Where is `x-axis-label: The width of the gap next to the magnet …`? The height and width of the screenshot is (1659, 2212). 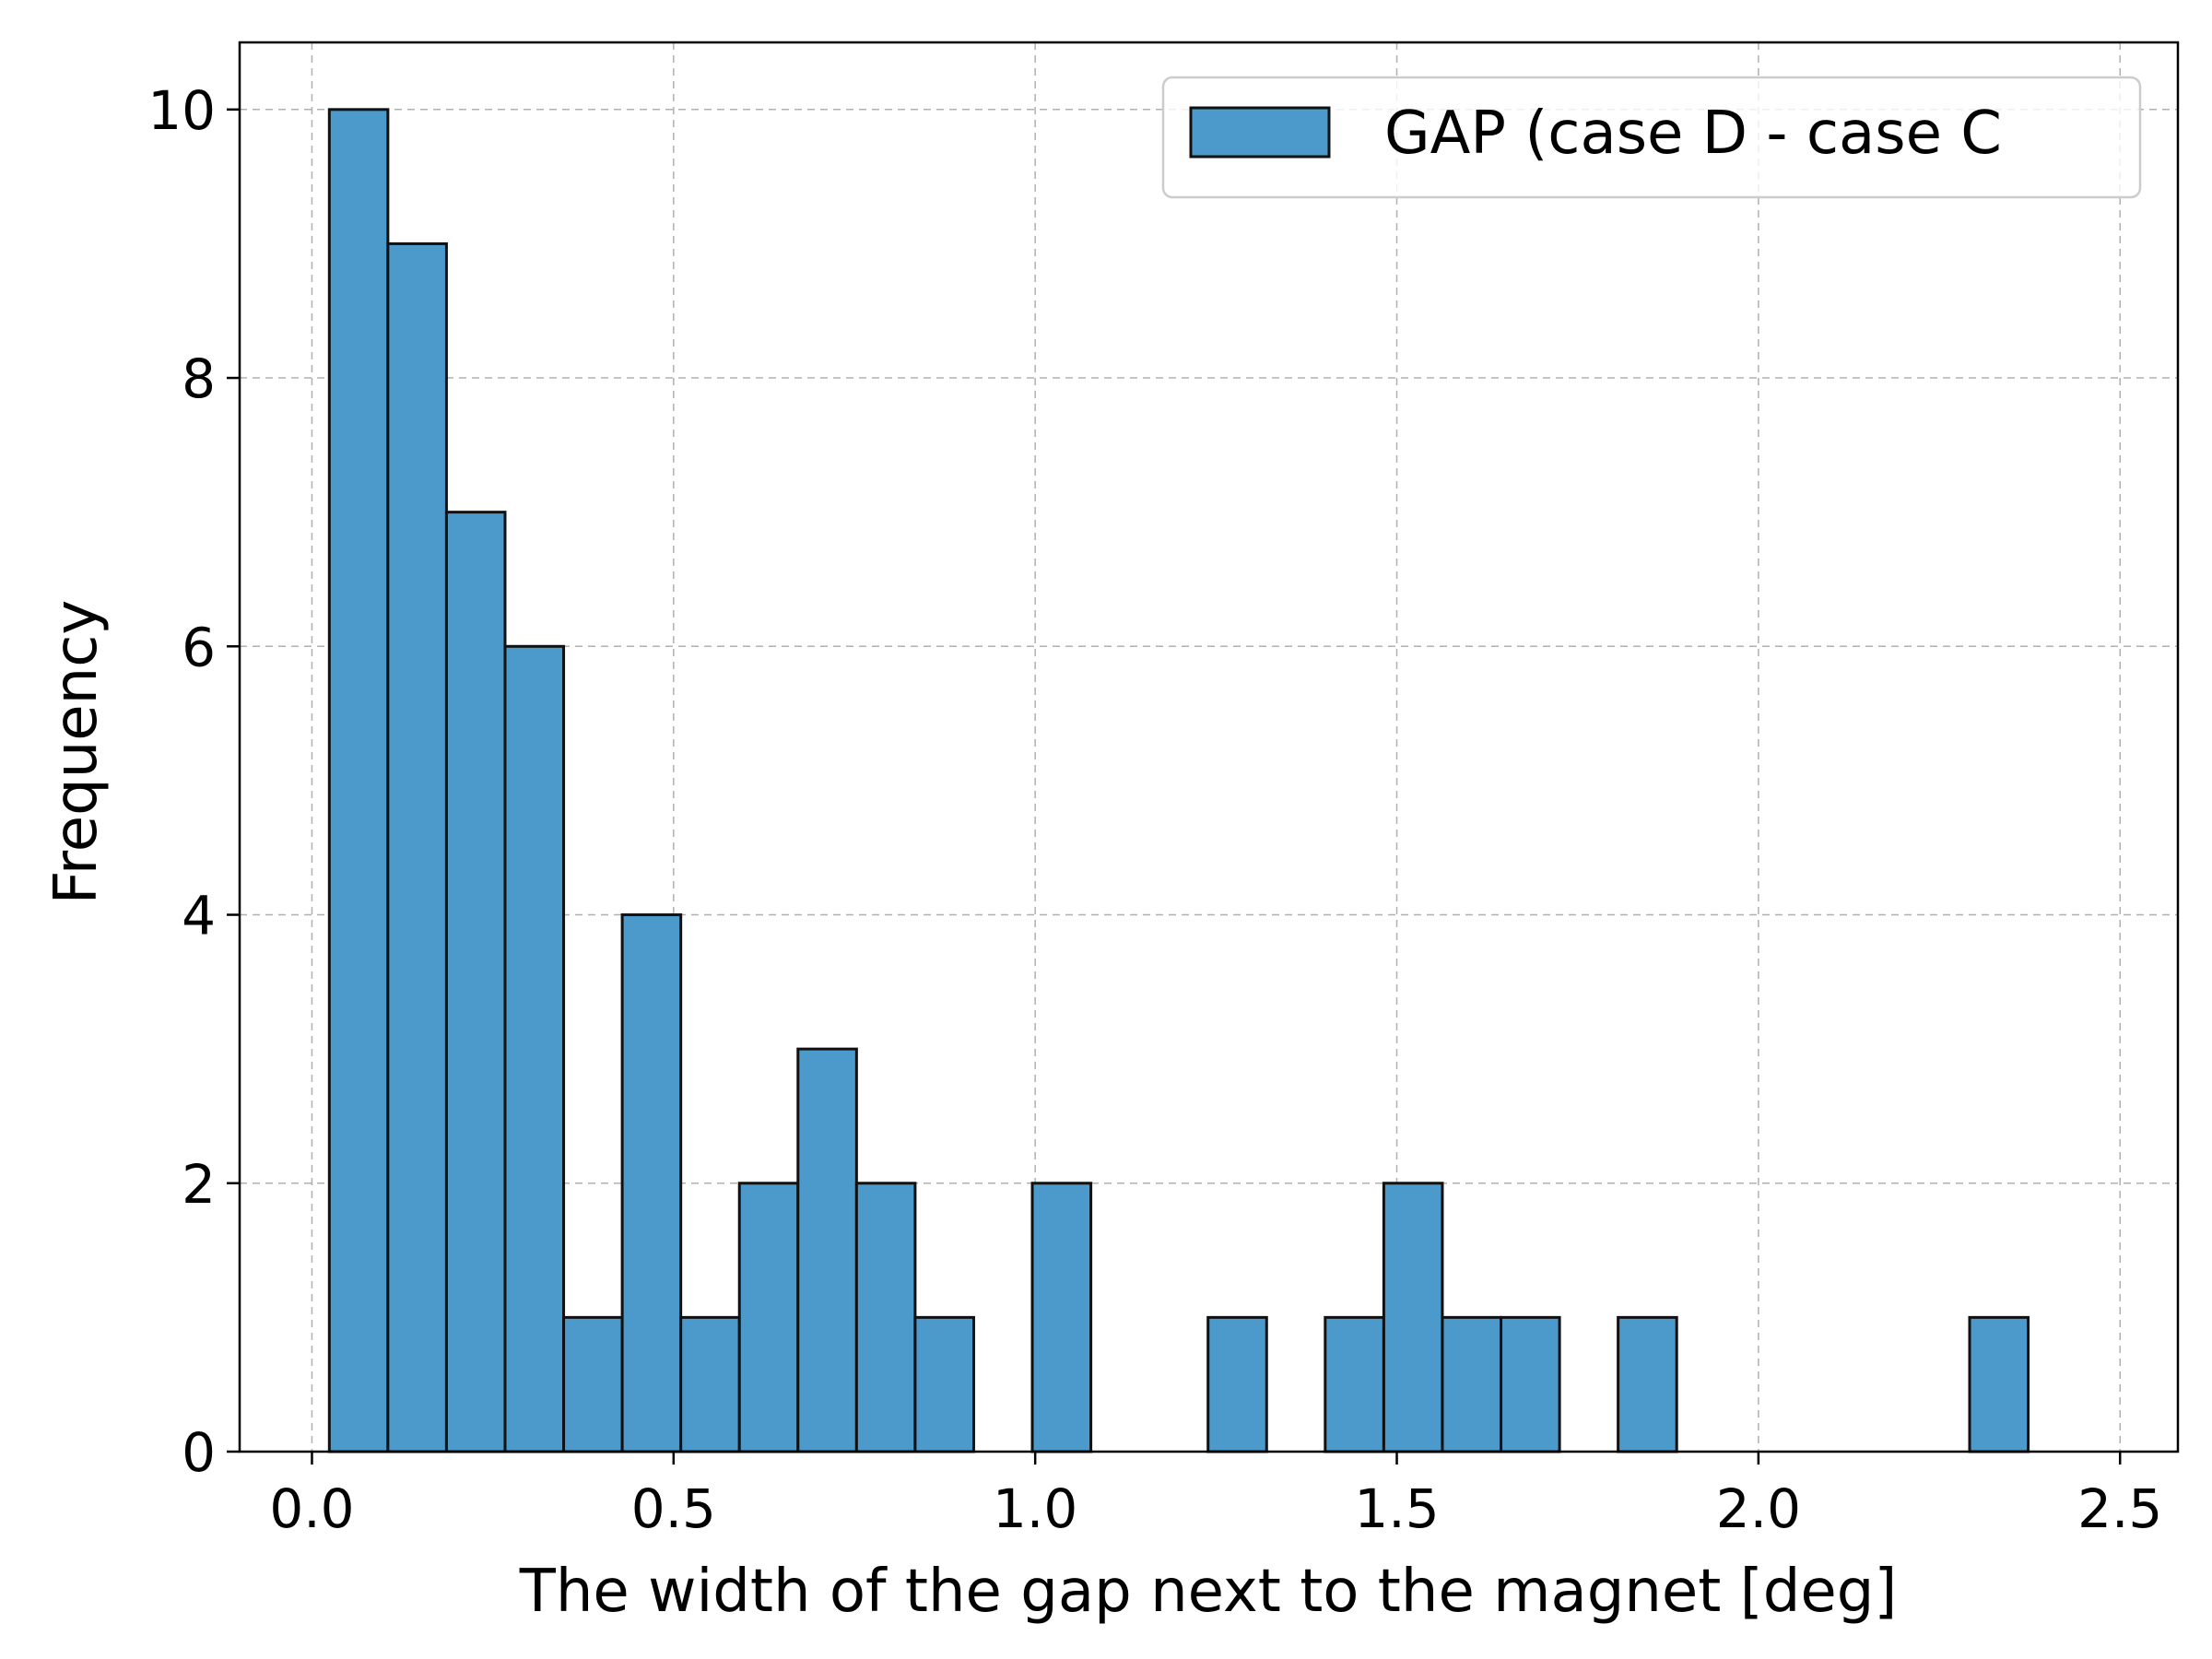
x-axis-label: The width of the gap next to the magnet … is located at coordinates (1208, 1592).